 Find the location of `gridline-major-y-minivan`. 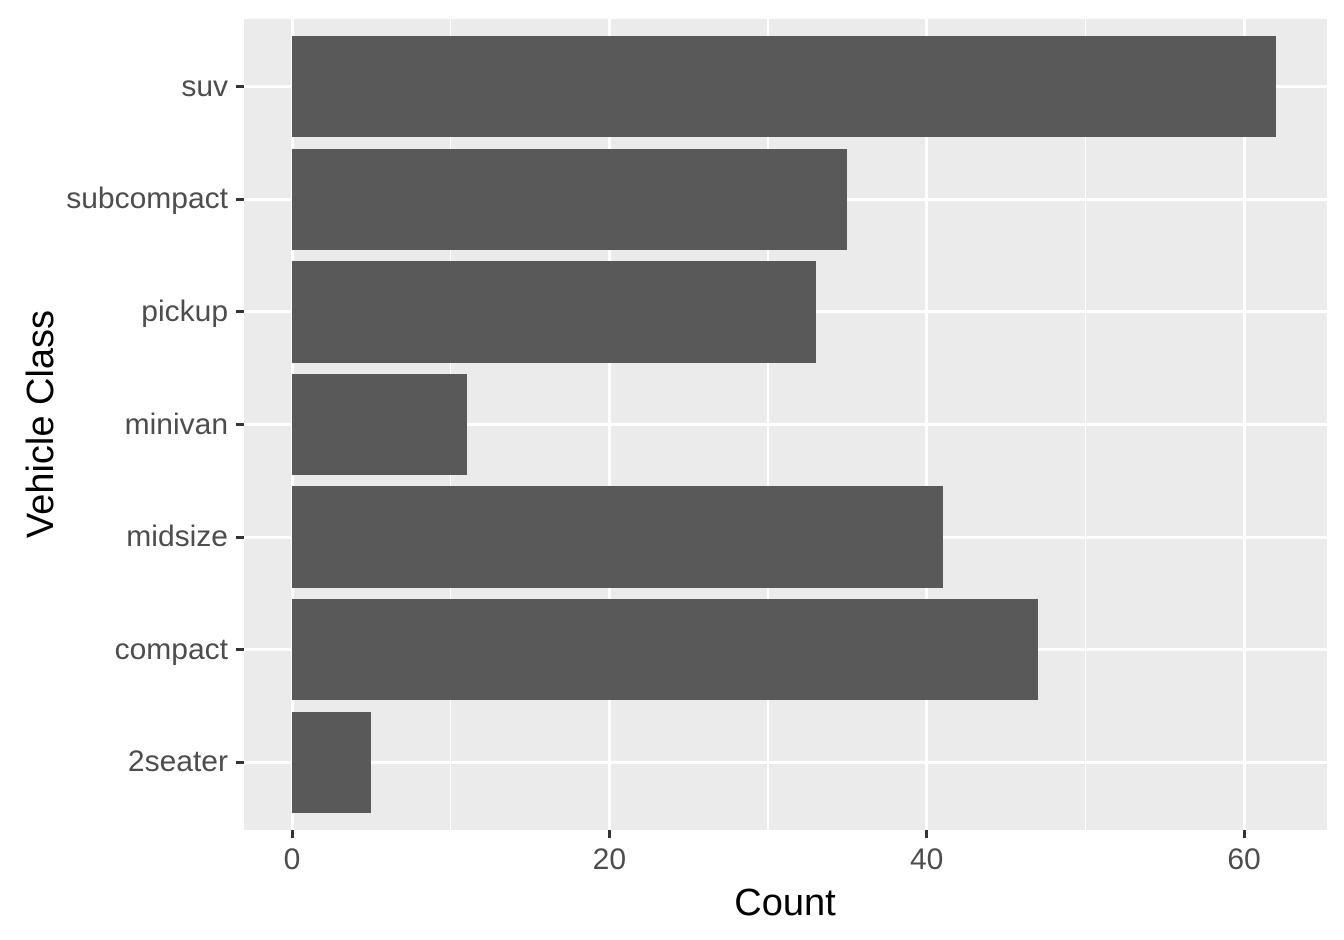

gridline-major-y-minivan is located at coordinates (785, 424).